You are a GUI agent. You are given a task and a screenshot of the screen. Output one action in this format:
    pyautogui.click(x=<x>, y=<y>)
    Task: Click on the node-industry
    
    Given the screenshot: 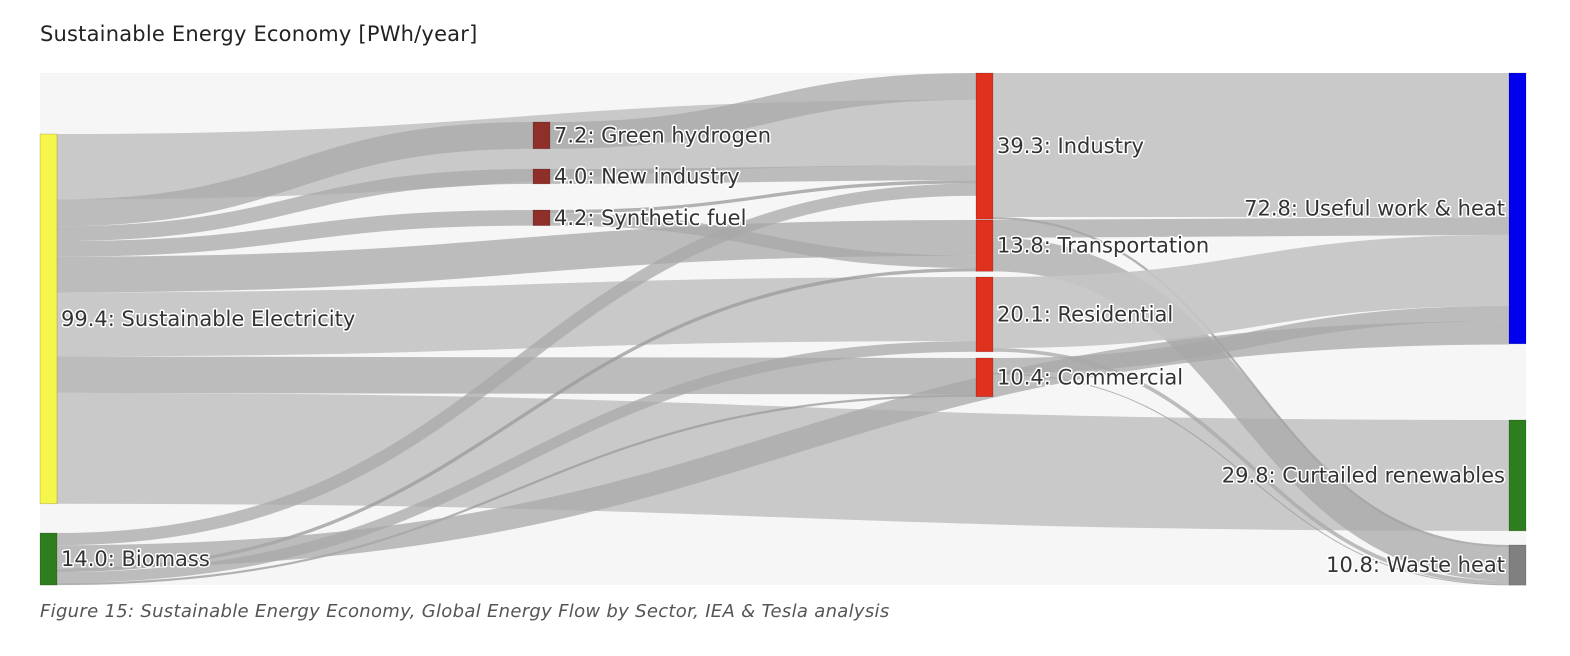 What is the action you would take?
    pyautogui.click(x=984, y=146)
    